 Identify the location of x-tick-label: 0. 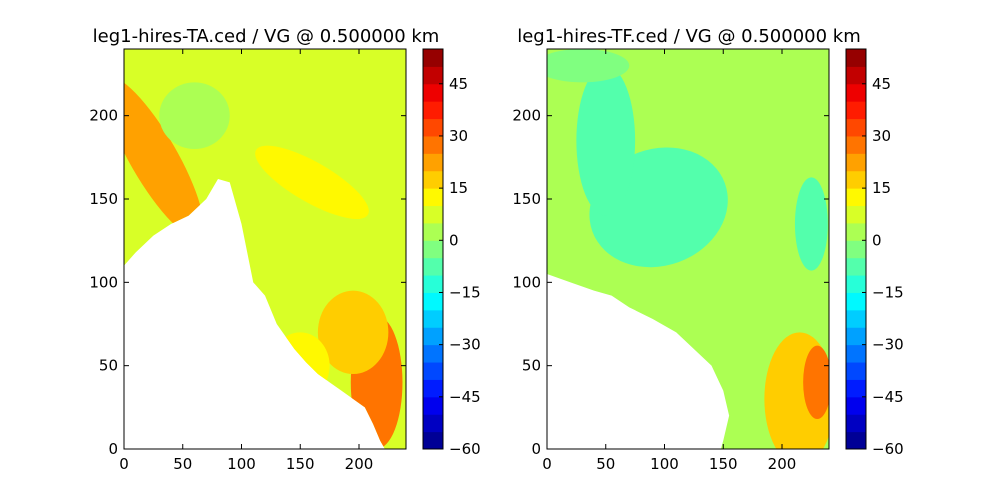
(547, 464).